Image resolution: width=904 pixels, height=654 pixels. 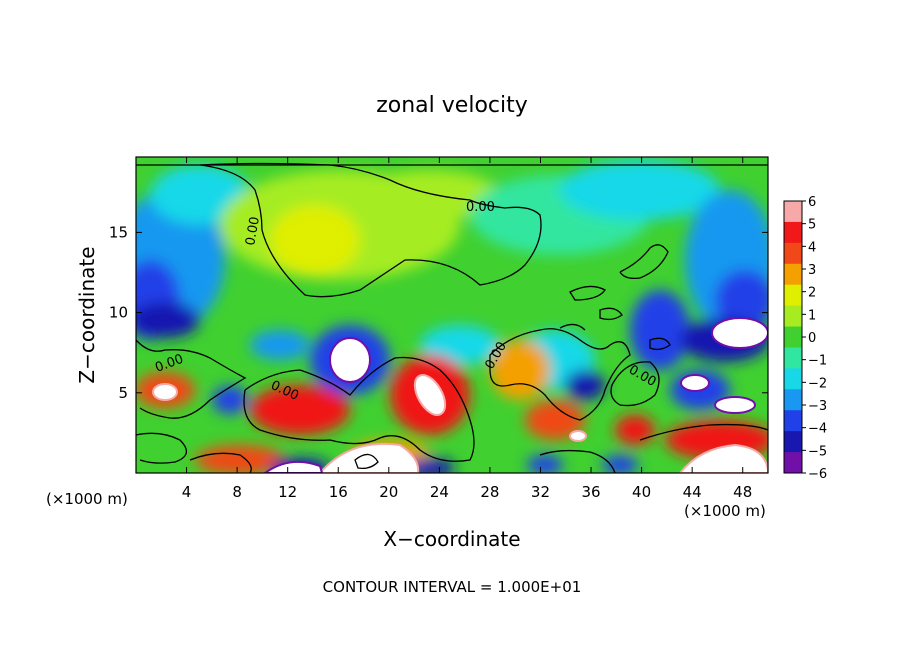 I want to click on colorbar-tick-label: 1, so click(x=812, y=315).